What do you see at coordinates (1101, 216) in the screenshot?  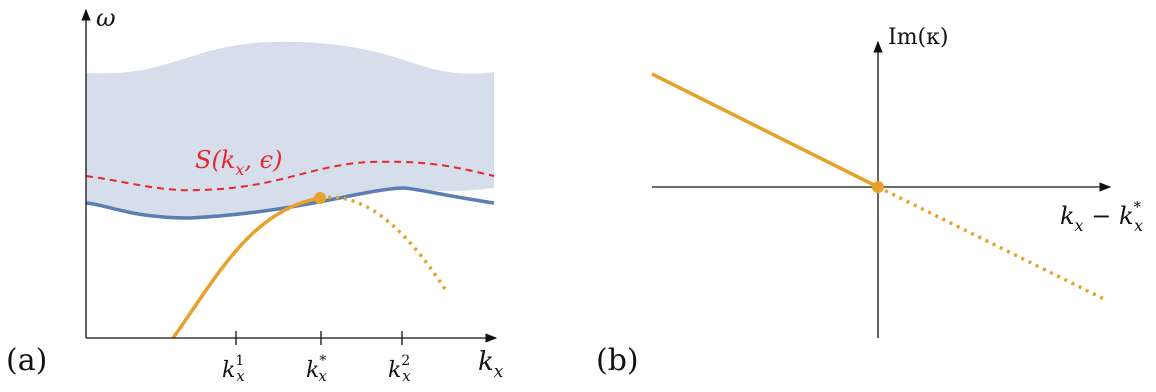 I see `b-x-axis-label: kx − k* x` at bounding box center [1101, 216].